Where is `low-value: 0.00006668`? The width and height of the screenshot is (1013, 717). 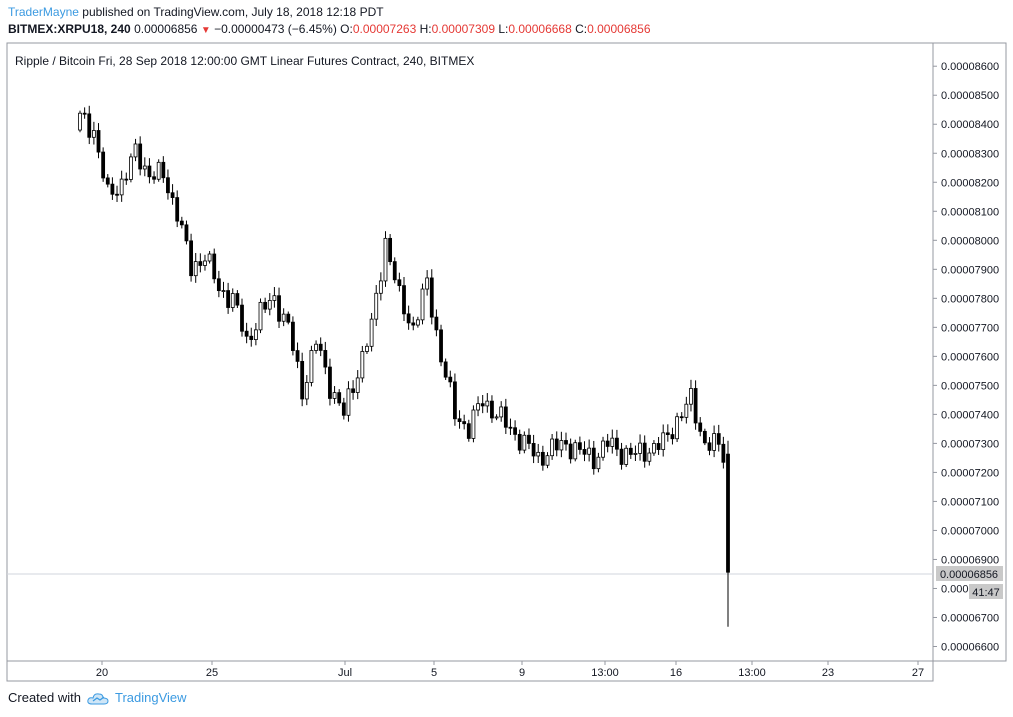 low-value: 0.00006668 is located at coordinates (540, 29).